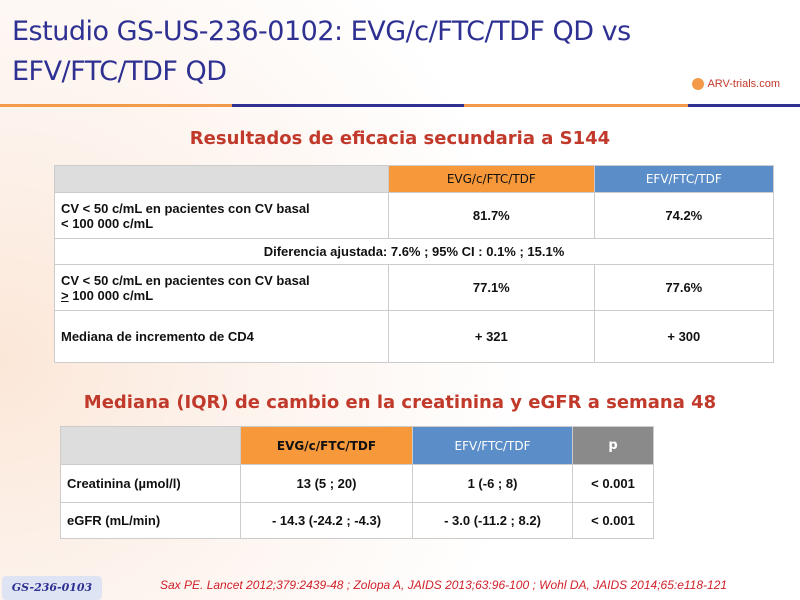 The width and height of the screenshot is (800, 600). I want to click on arv-trials-logo: ARV-trials.com, so click(736, 84).